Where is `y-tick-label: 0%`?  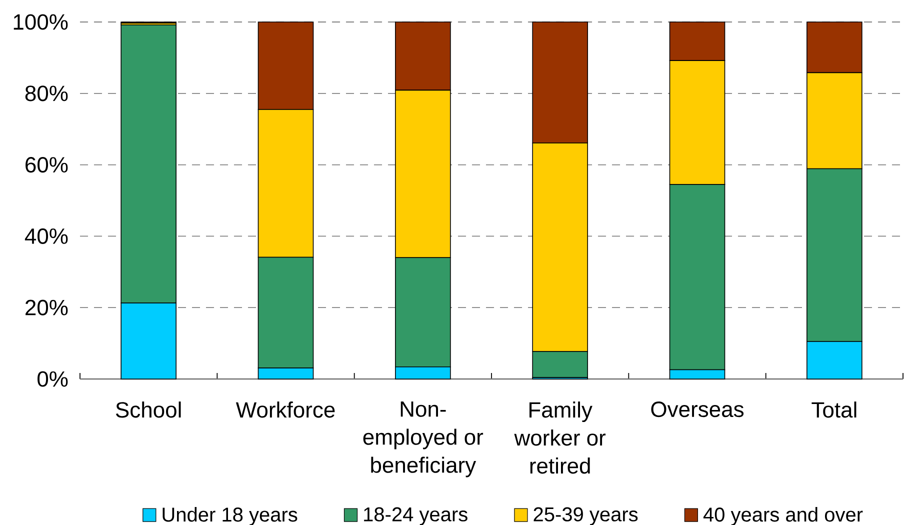 y-tick-label: 0% is located at coordinates (53, 379).